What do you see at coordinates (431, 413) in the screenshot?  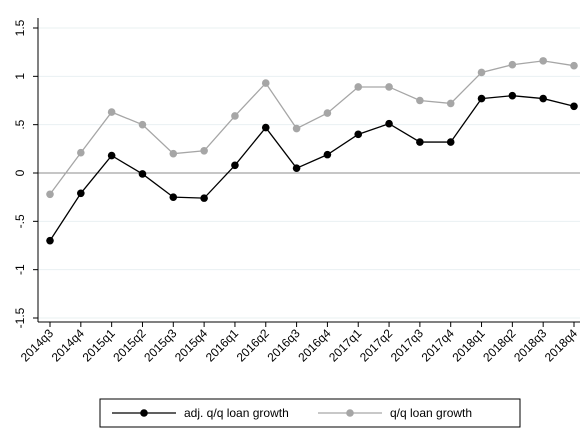 I see `legend-label: q/q loan growth` at bounding box center [431, 413].